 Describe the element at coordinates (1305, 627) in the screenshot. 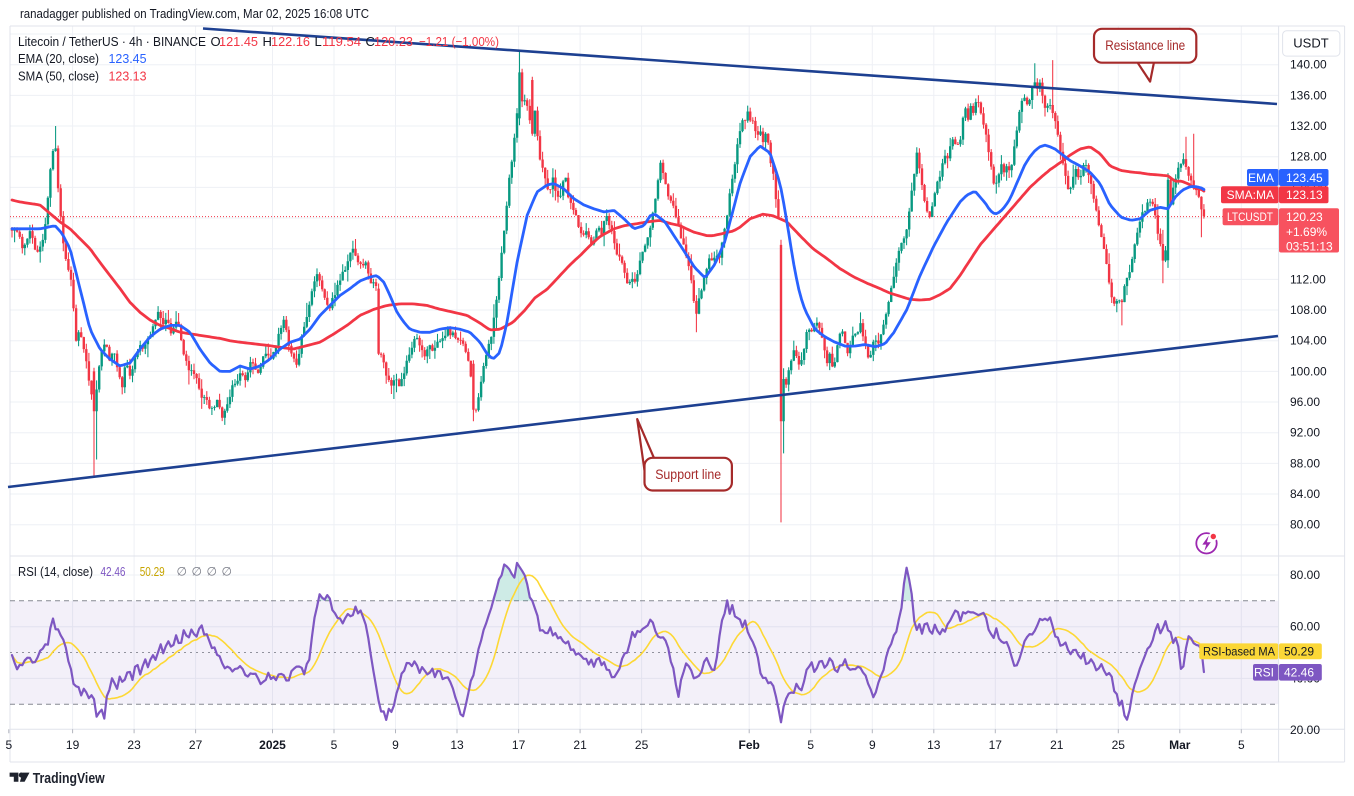

I see `svg-text: 60.00` at that location.